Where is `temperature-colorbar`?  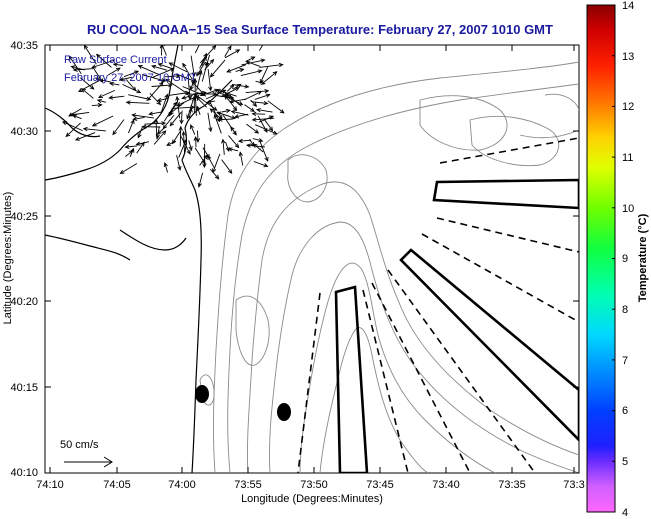 temperature-colorbar is located at coordinates (601, 258).